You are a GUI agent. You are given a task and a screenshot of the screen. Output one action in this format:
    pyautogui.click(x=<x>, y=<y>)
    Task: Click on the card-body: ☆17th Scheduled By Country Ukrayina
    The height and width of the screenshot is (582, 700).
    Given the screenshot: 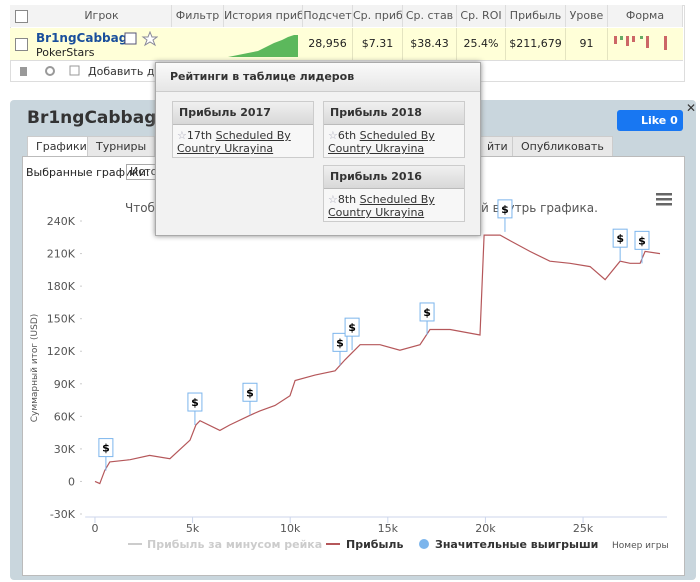 What is the action you would take?
    pyautogui.click(x=243, y=142)
    